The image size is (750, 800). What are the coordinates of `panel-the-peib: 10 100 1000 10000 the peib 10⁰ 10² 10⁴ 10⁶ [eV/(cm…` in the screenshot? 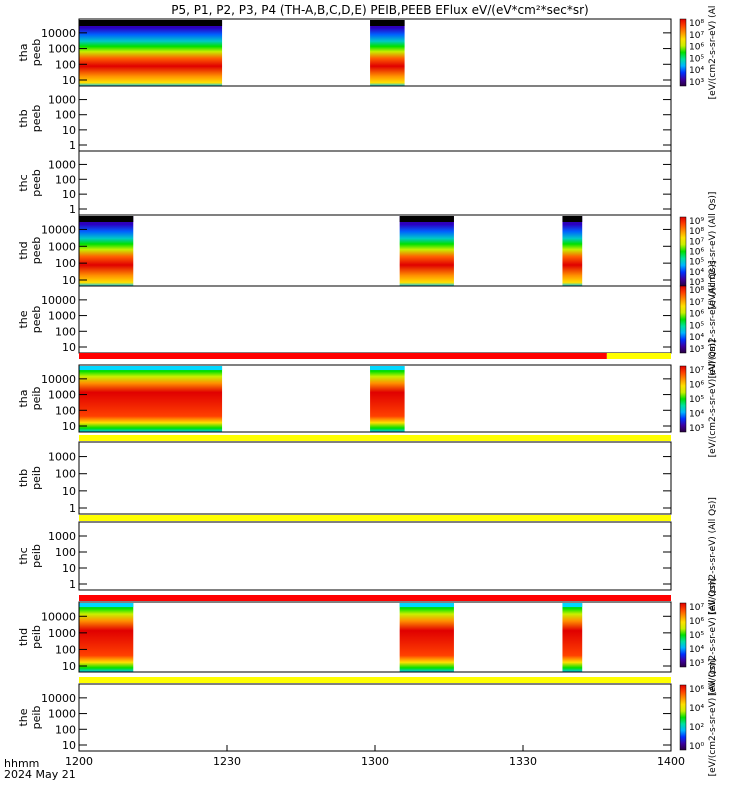 It's located at (367, 718).